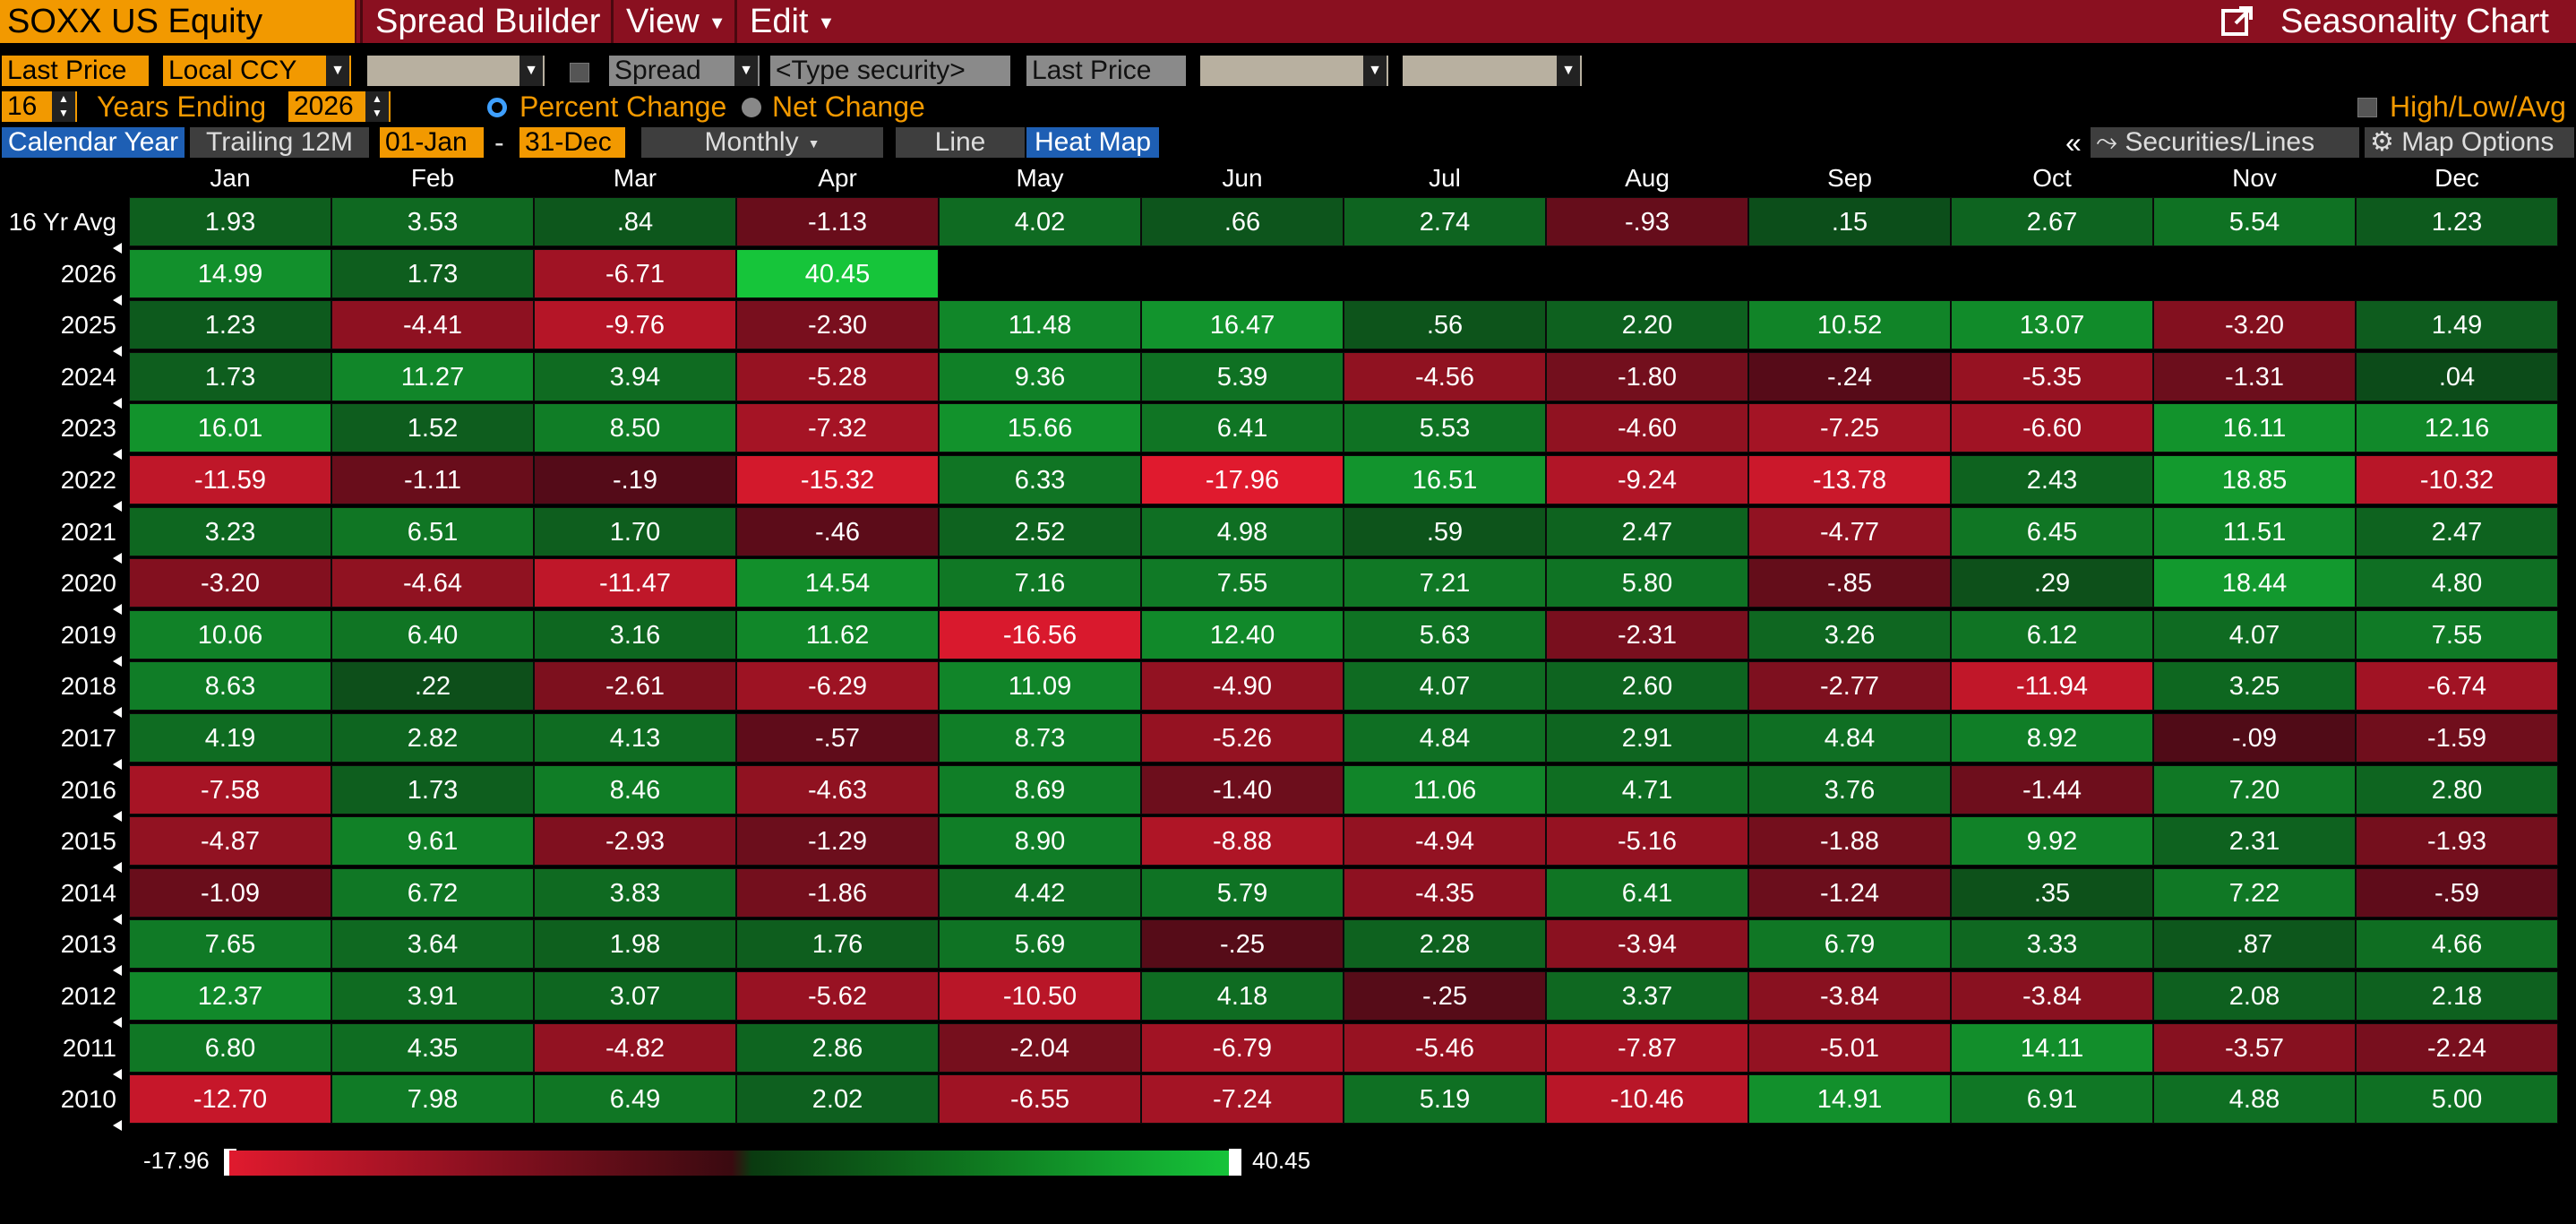 The width and height of the screenshot is (2576, 1224). Describe the element at coordinates (1040, 1047) in the screenshot. I see `heatmap-cell: -2.04` at that location.